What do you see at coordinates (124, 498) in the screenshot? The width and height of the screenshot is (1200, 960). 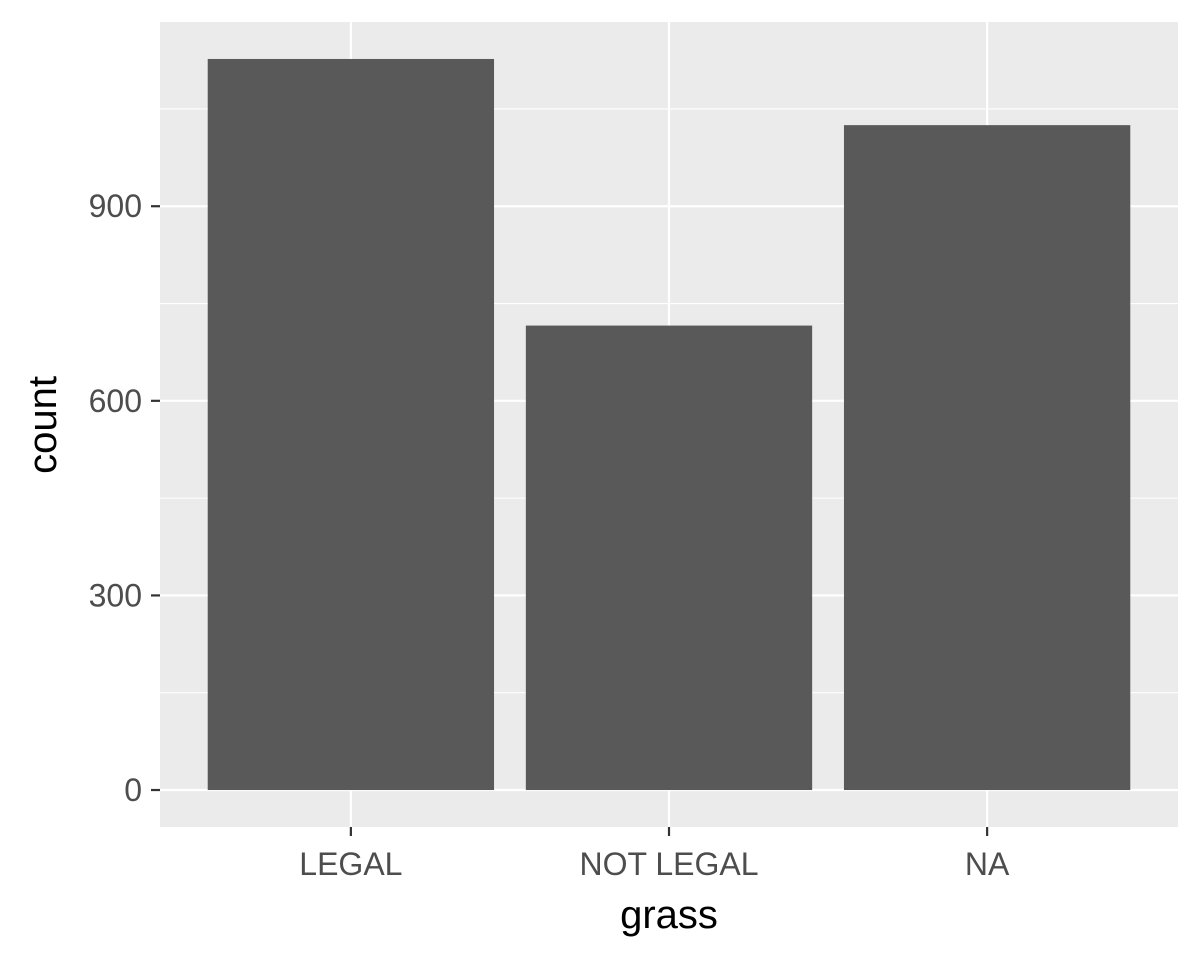 I see `y-axis: 0 300 600 900` at bounding box center [124, 498].